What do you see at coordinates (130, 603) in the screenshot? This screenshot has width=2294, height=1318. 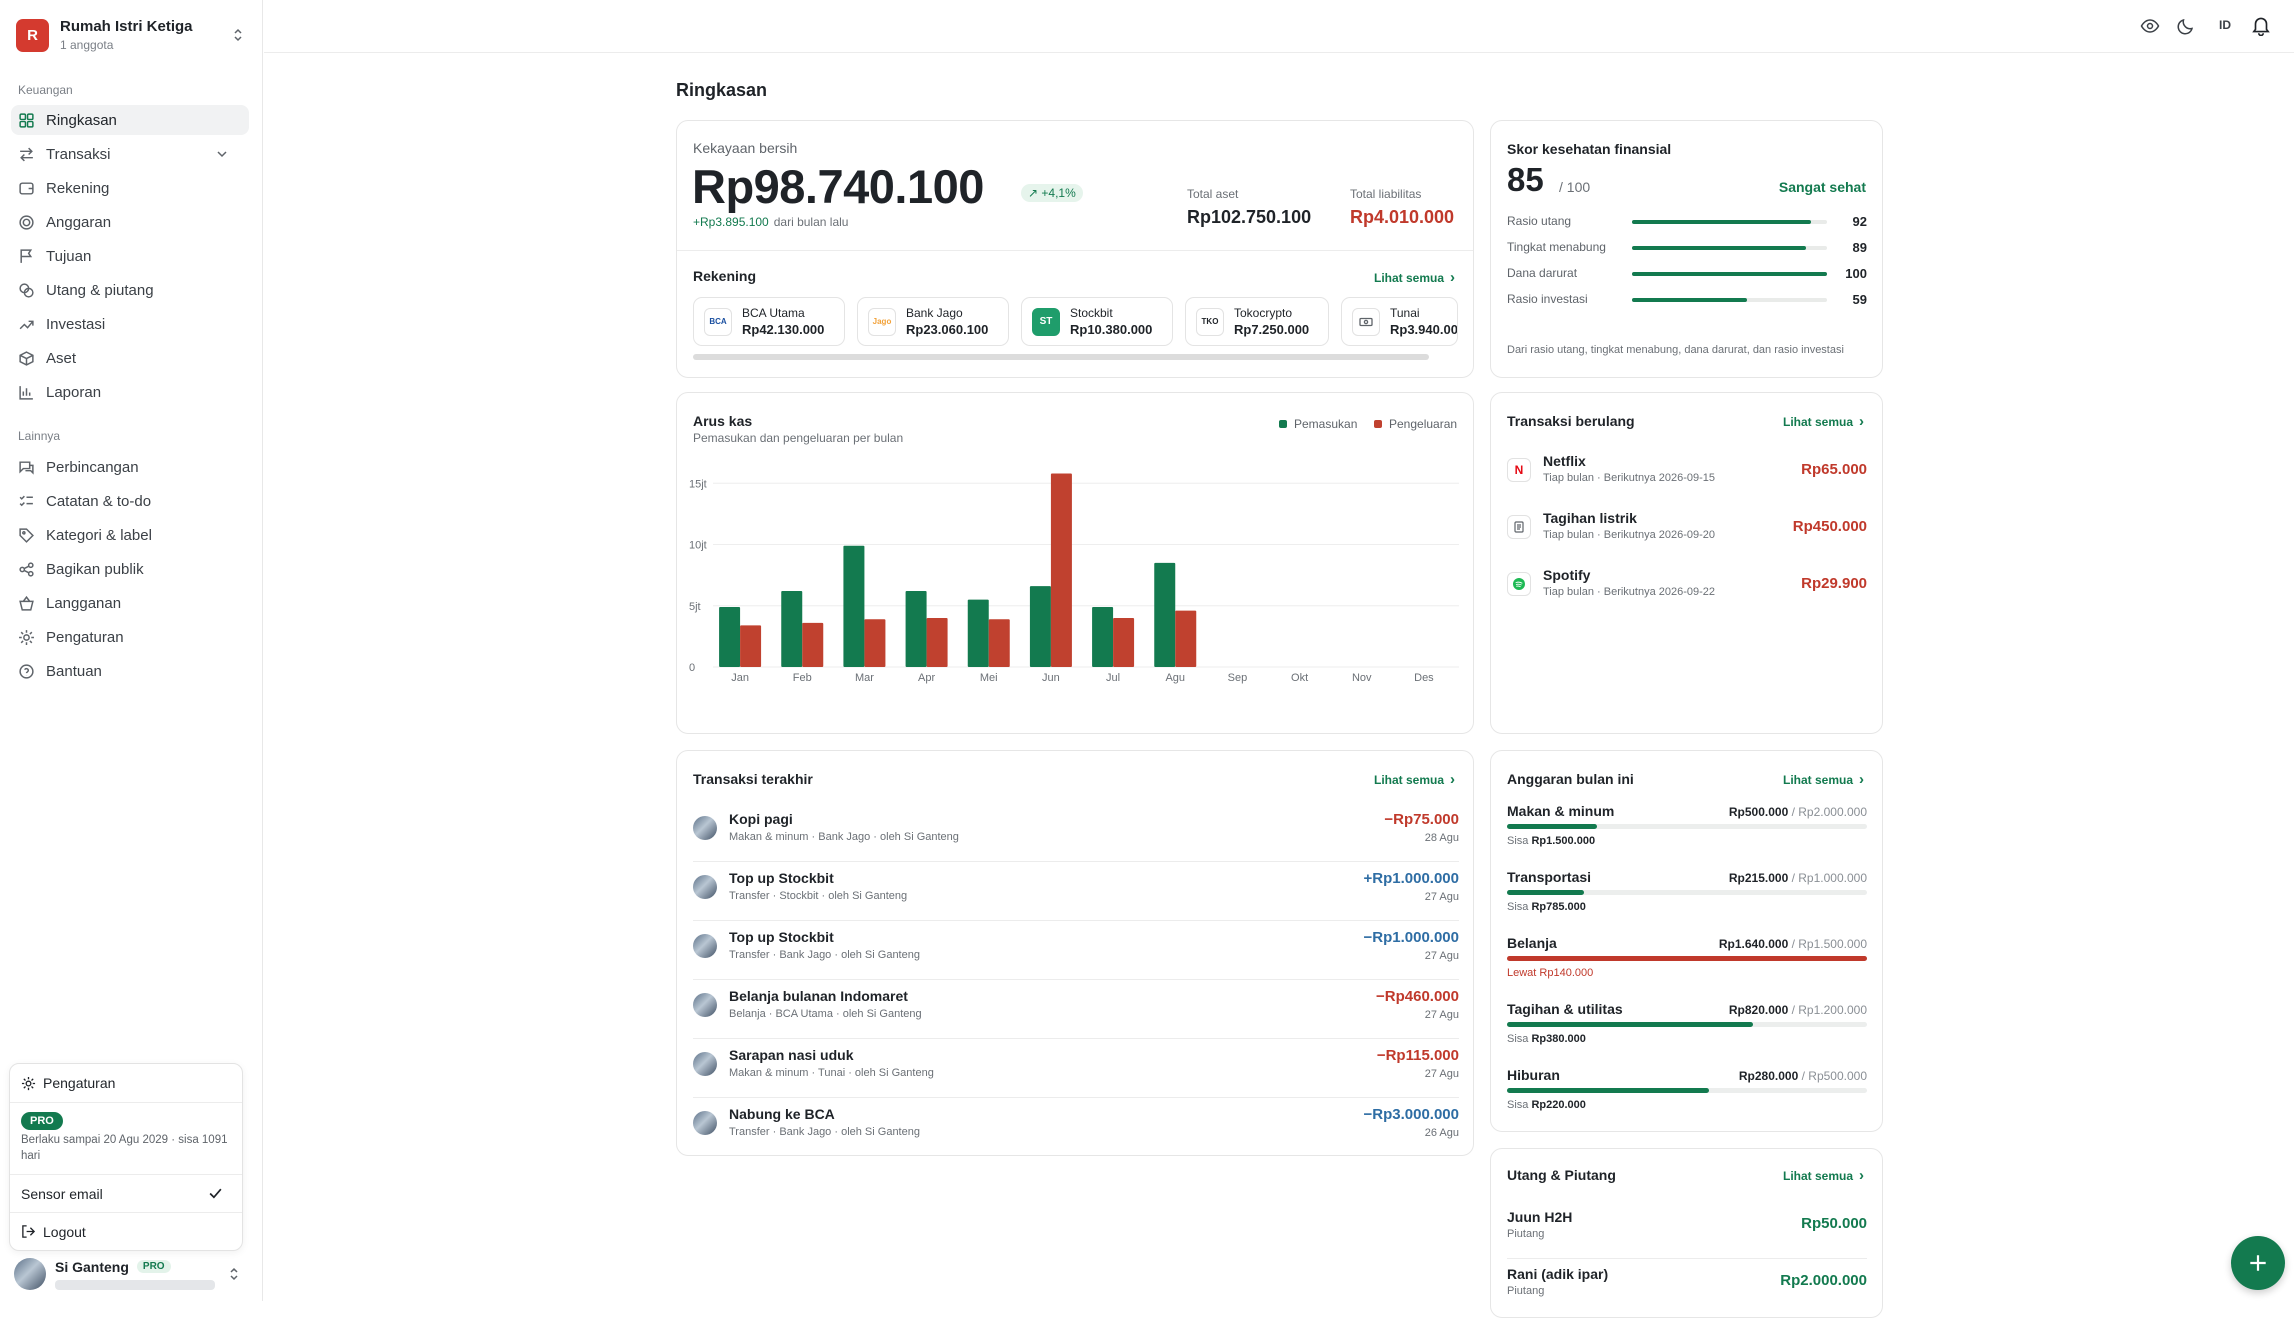 I see `sidebar-item-subscription: Langganan` at bounding box center [130, 603].